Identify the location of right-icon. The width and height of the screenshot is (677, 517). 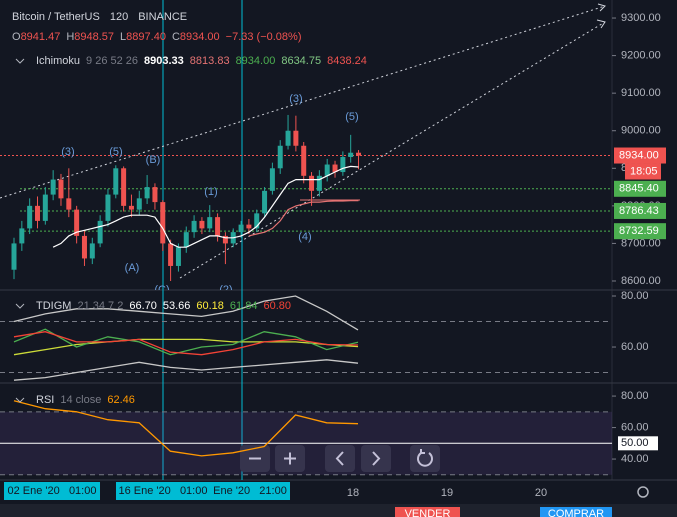
(376, 458).